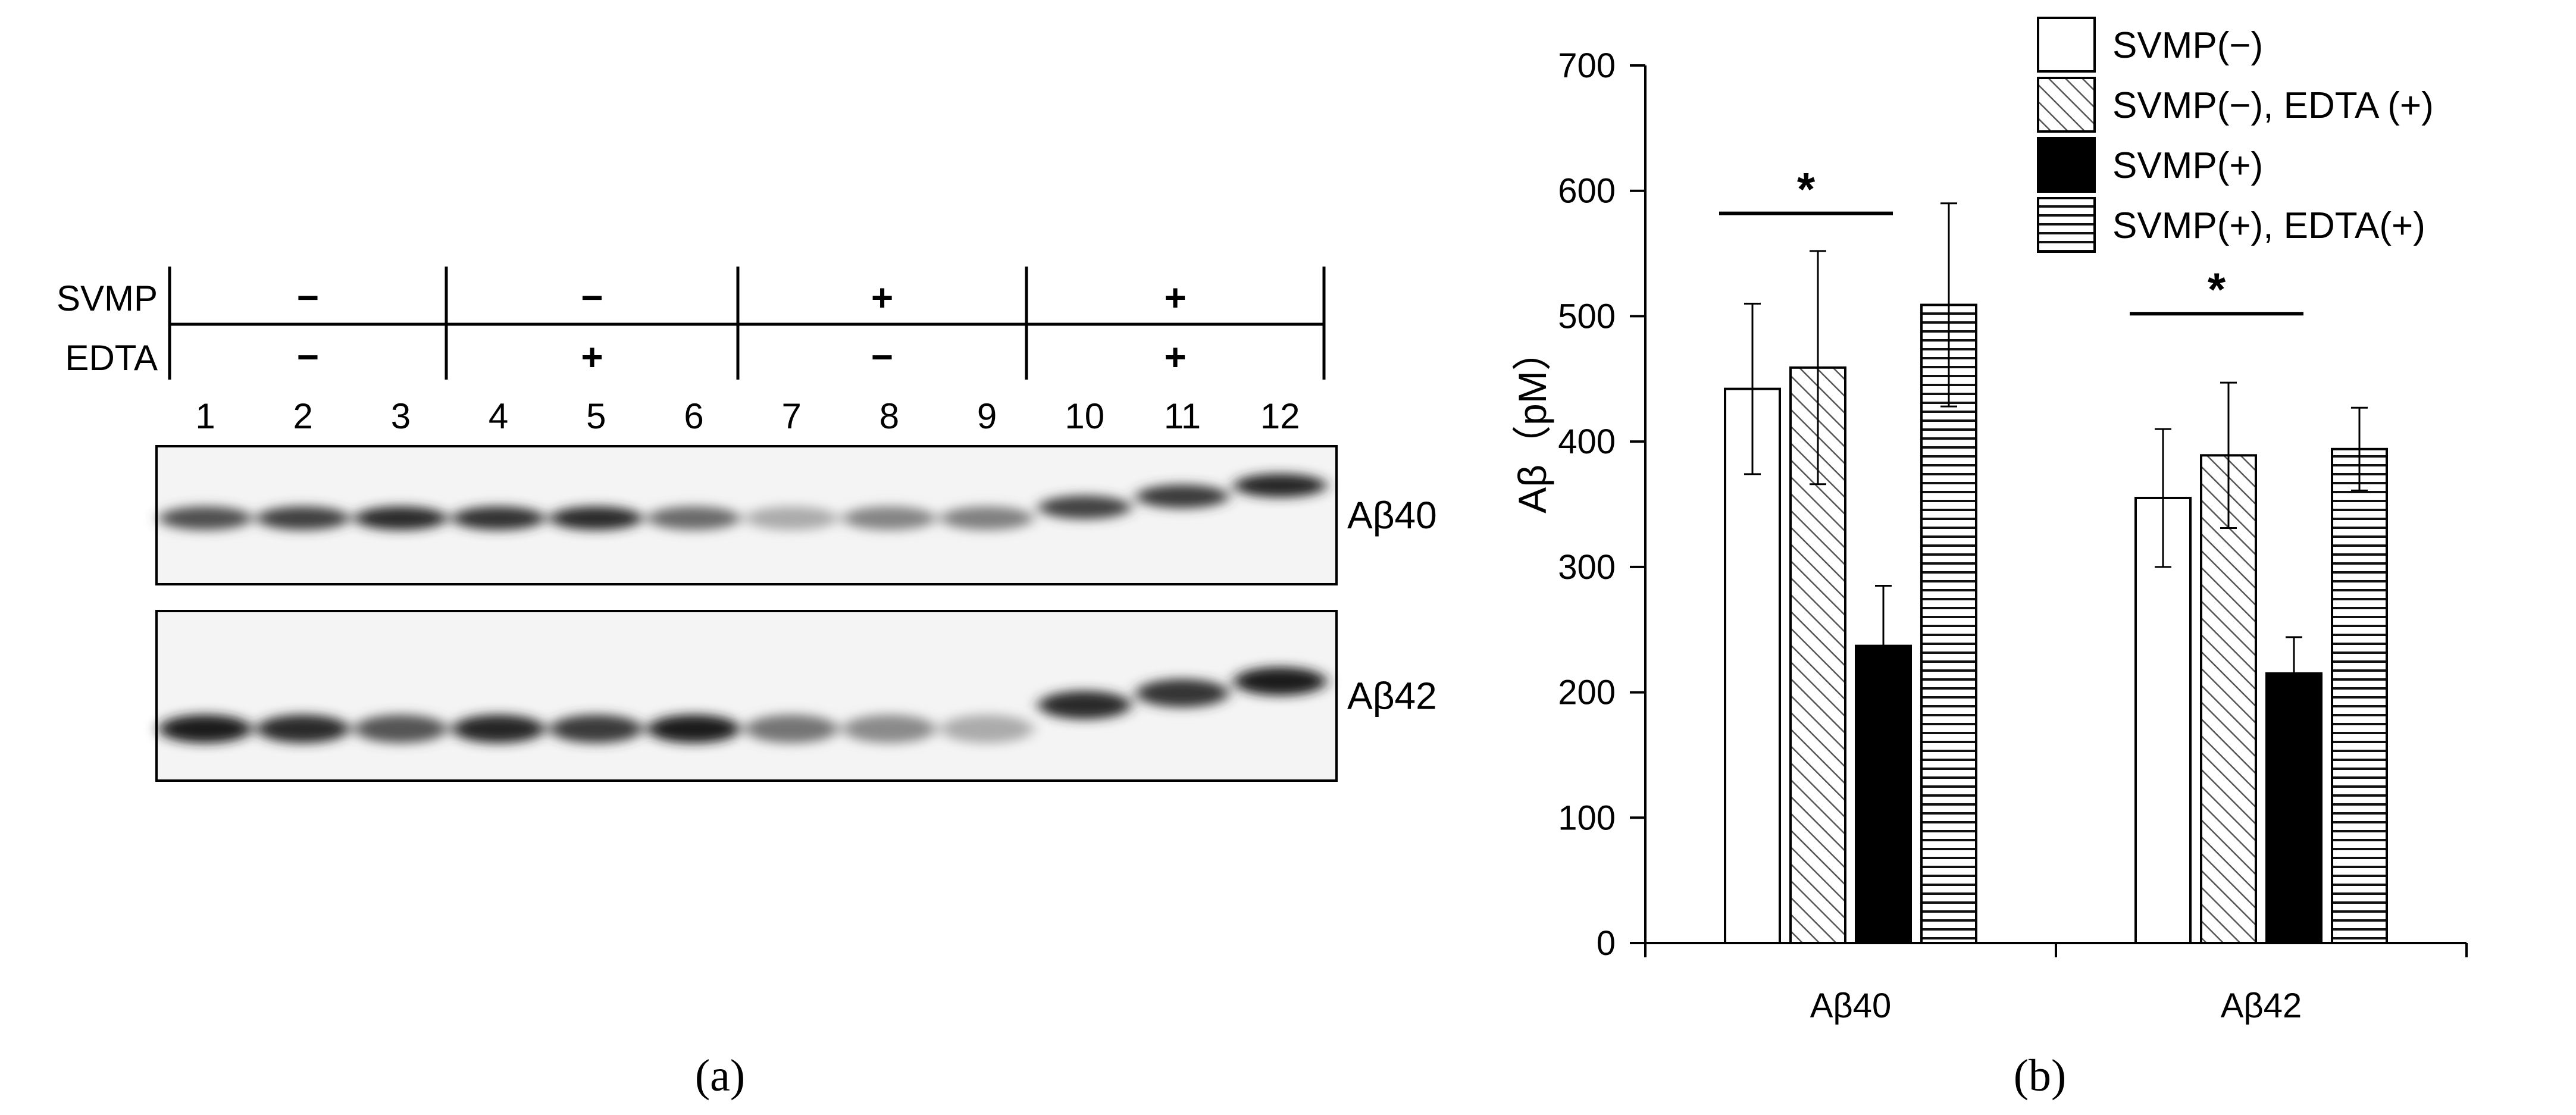  I want to click on condition-table: SVMP EDTA − − − + + − + +, so click(691, 323).